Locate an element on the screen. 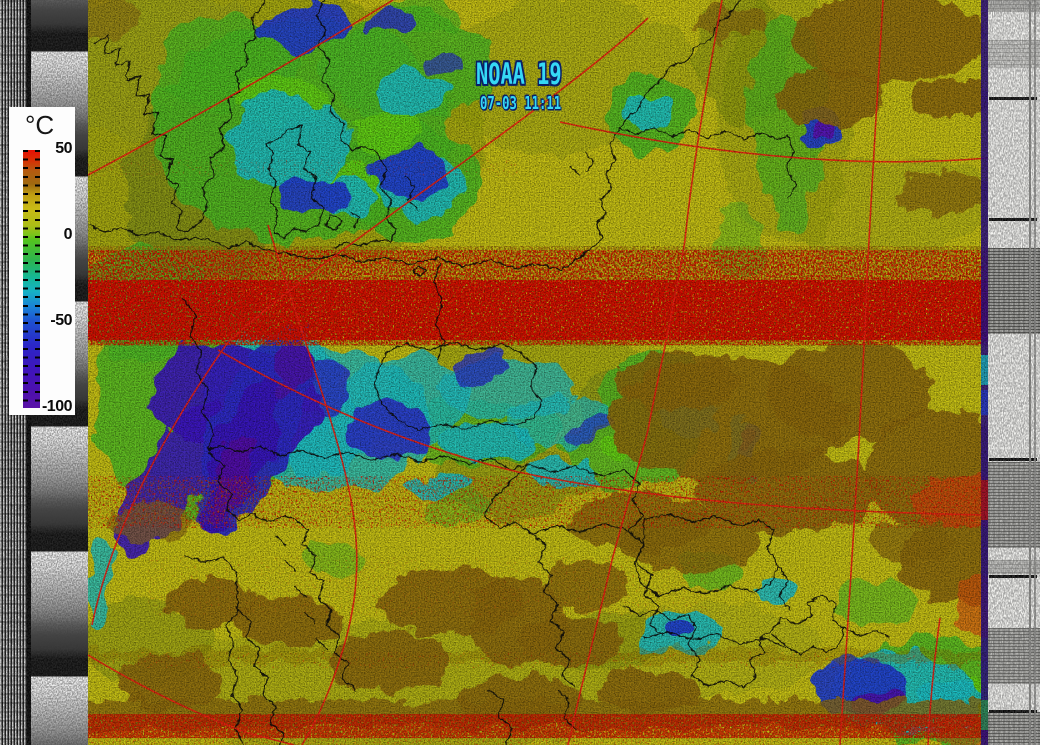 This screenshot has width=1040, height=745. legend-unit-label: °C is located at coordinates (40, 125).